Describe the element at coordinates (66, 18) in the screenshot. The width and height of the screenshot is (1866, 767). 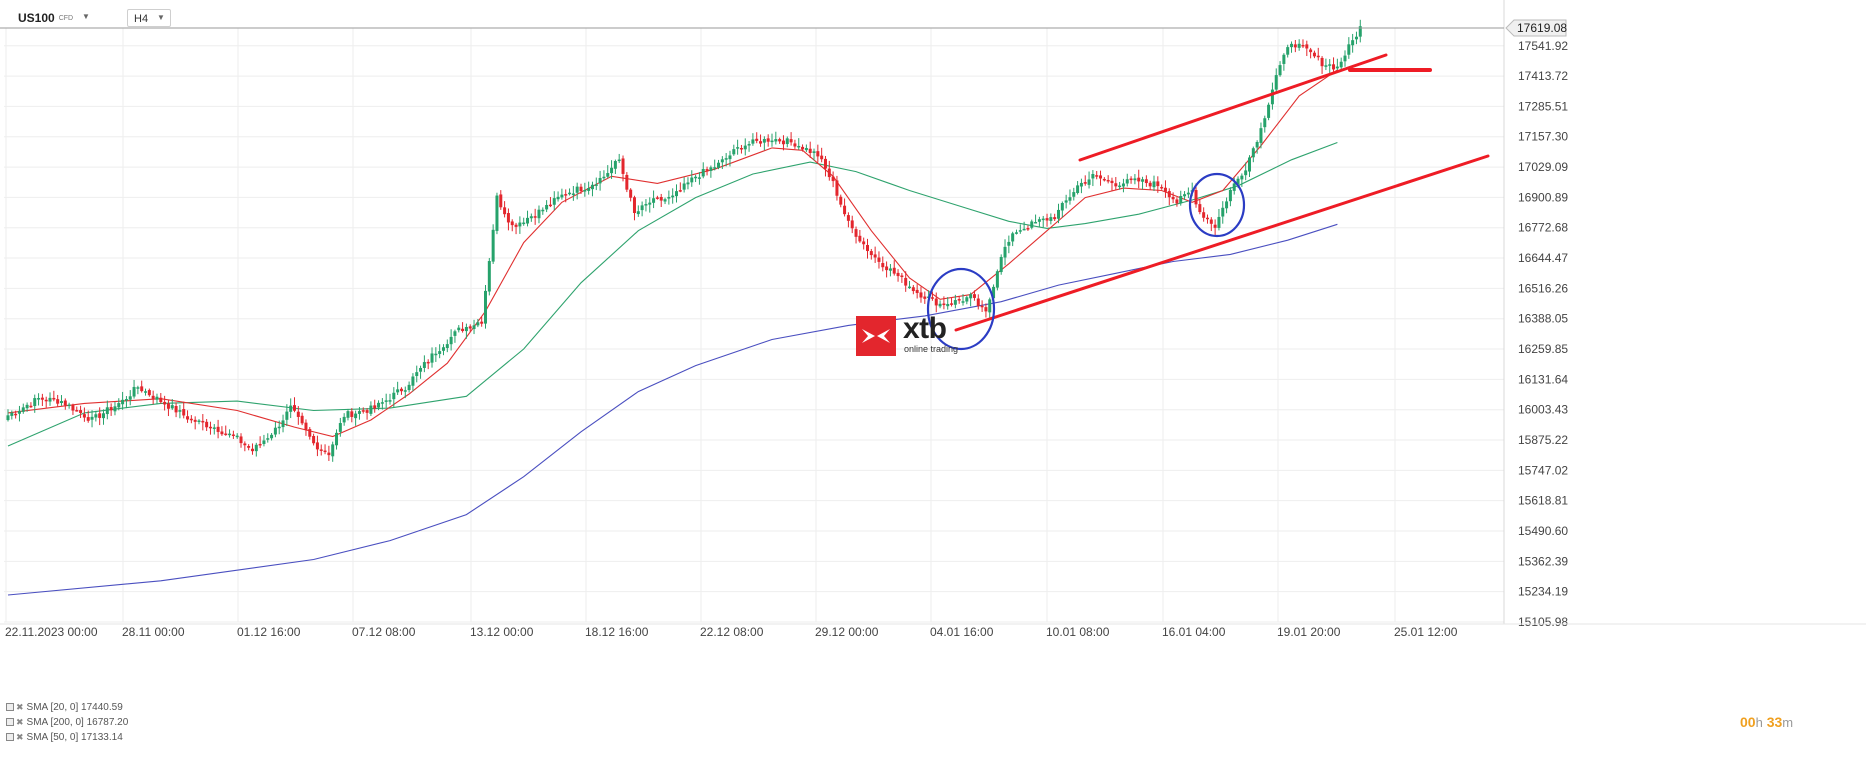
I see `instrument-type: CFD` at that location.